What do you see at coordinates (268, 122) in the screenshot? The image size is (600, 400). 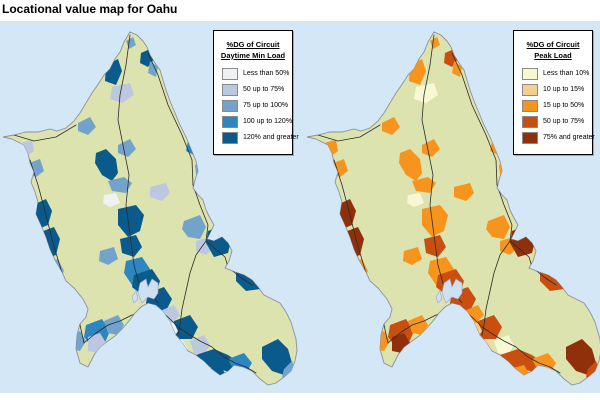 I see `legend-item-label: 100 up to 120%` at bounding box center [268, 122].